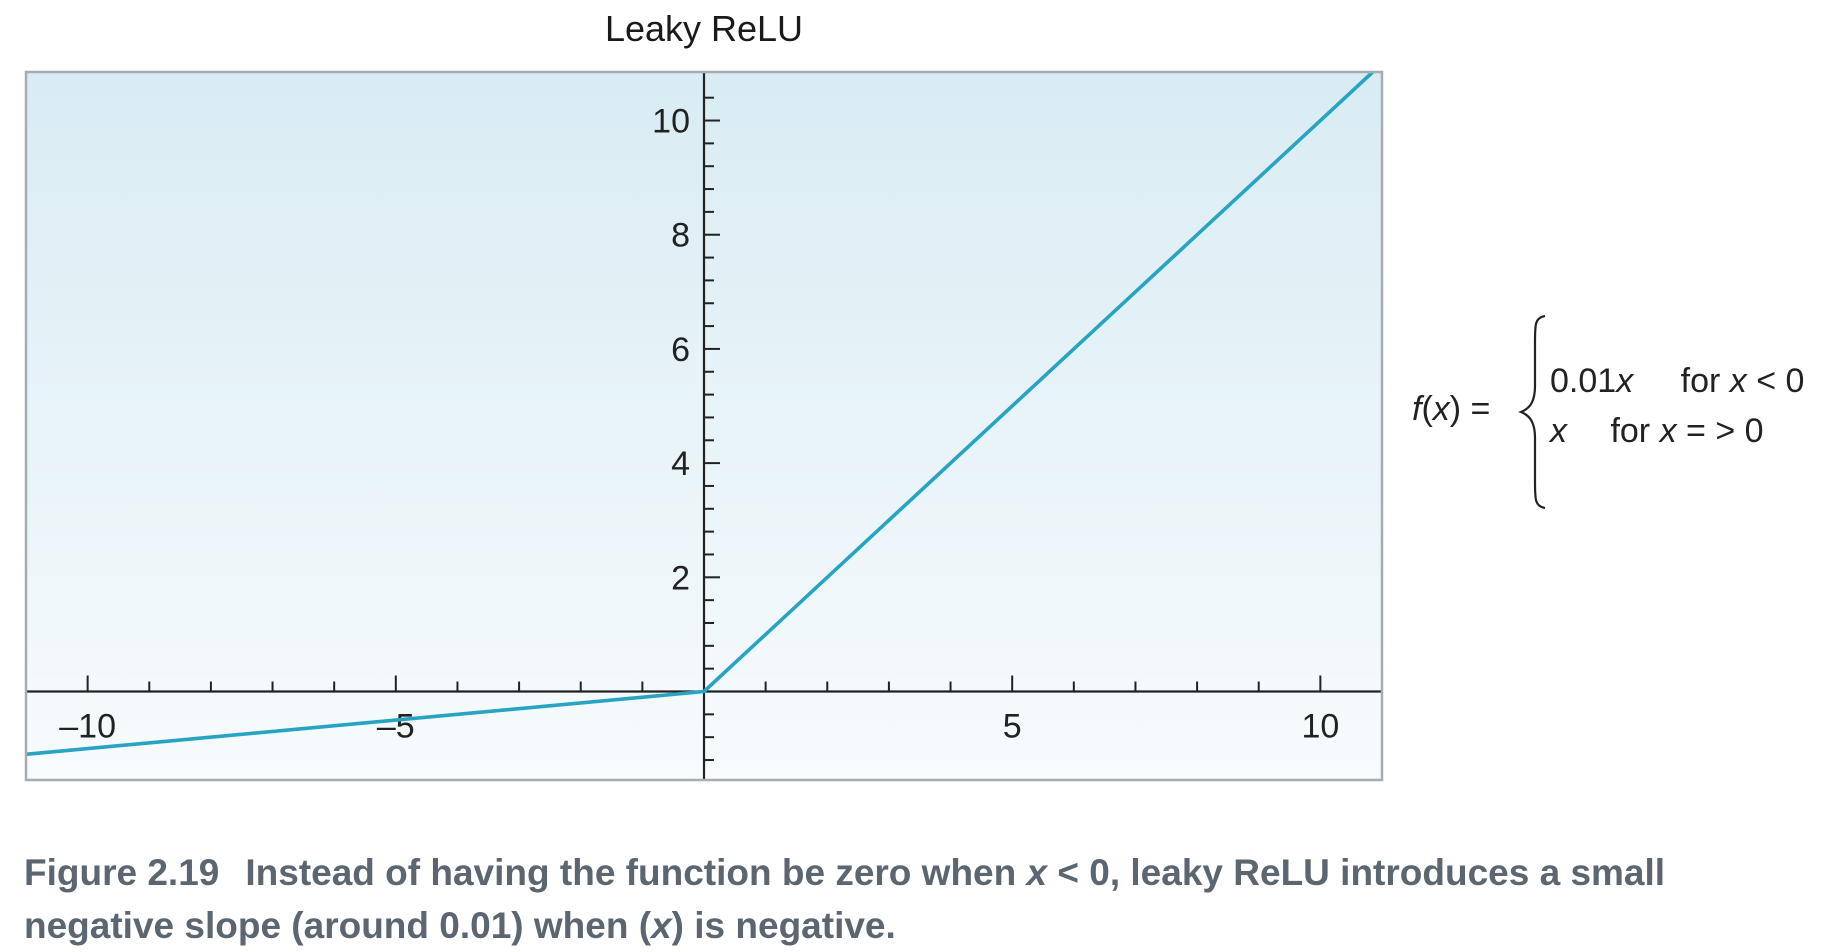 The image size is (1834, 952). What do you see at coordinates (680, 350) in the screenshot?
I see `y-tick-label: 6` at bounding box center [680, 350].